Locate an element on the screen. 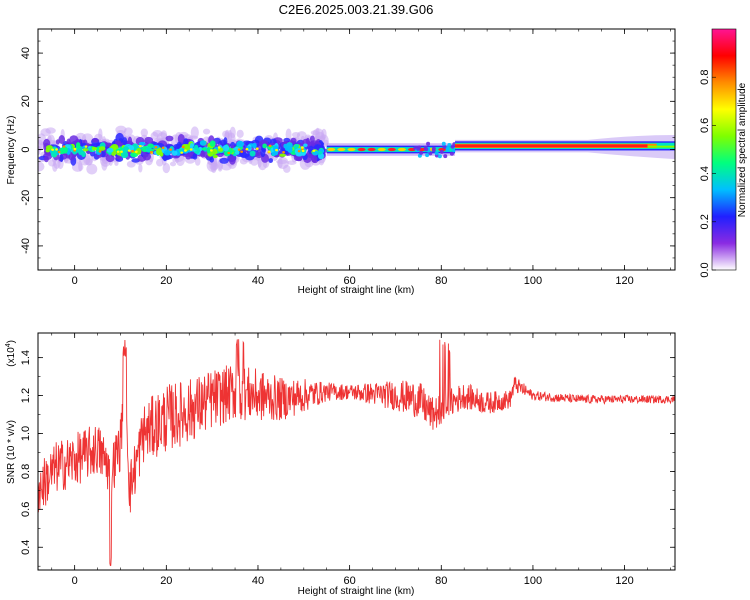 The width and height of the screenshot is (750, 600). colorbar-tick-label: 0.6 is located at coordinates (705, 125).